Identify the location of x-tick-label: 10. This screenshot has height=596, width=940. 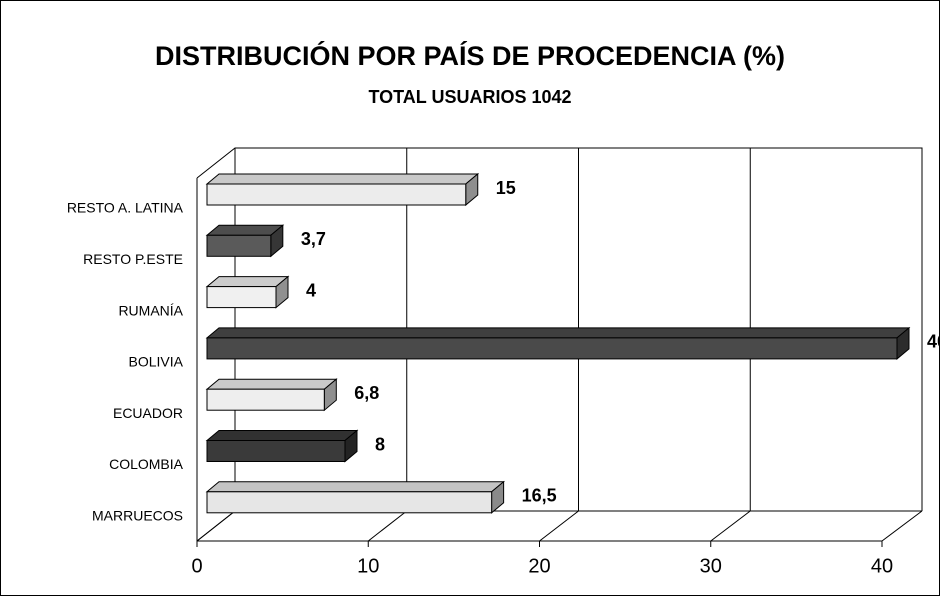
(368, 566).